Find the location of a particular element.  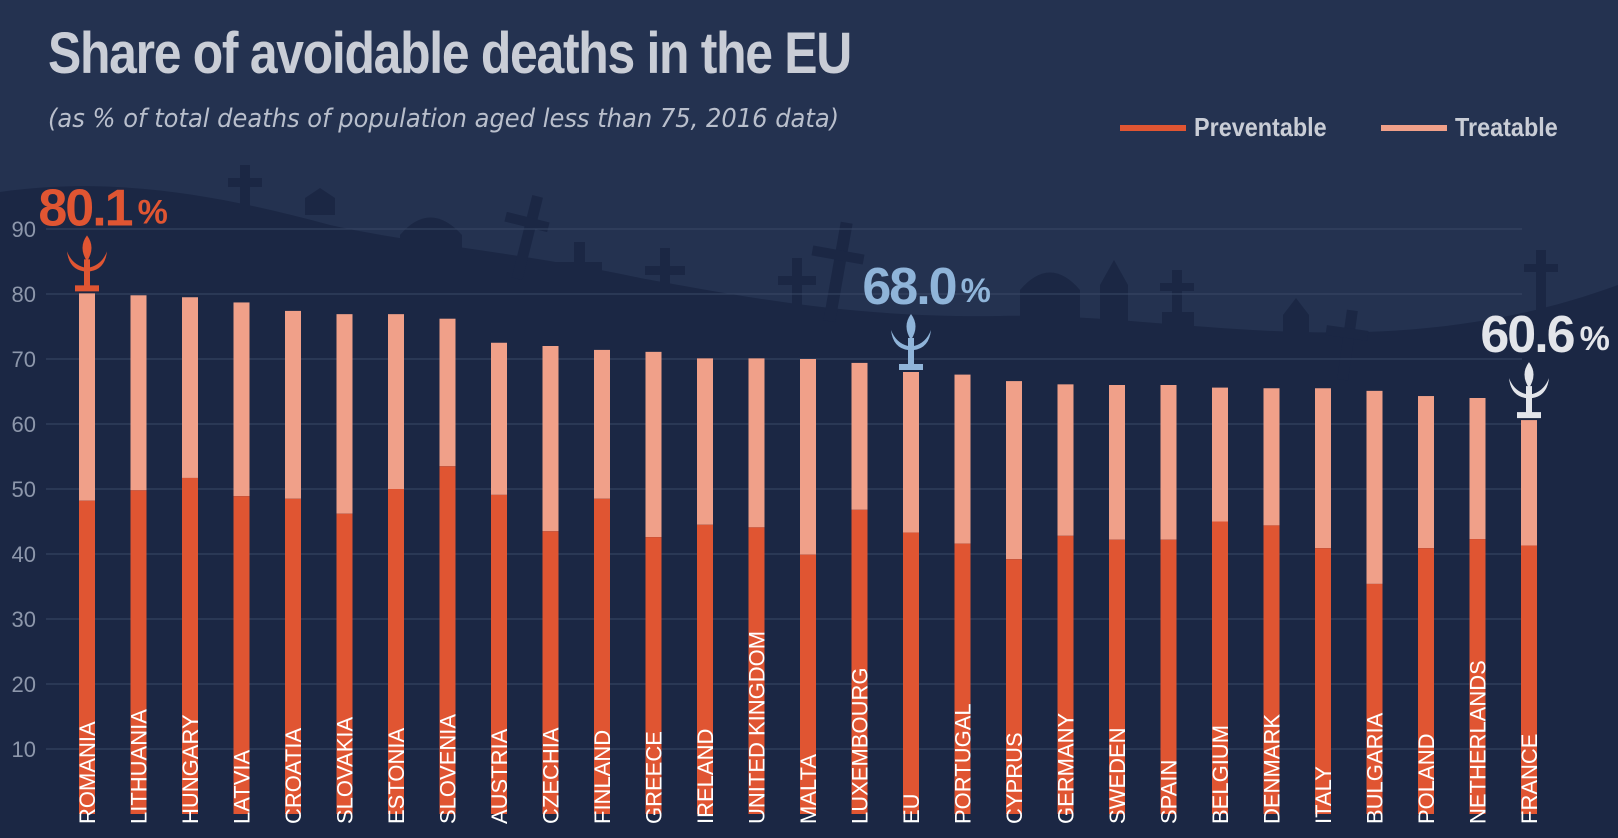

x-tick-label: BULGARIA is located at coordinates (1375, 768).